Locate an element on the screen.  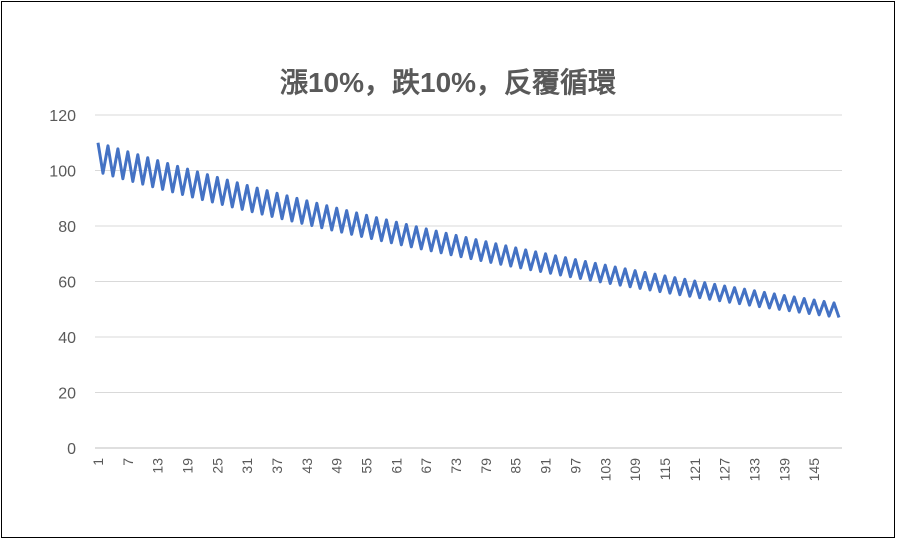
x-tick-label: 73 is located at coordinates (456, 466).